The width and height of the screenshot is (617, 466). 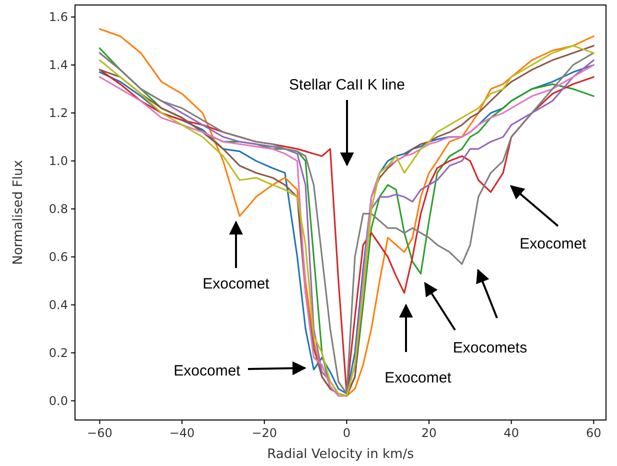 I want to click on y-tick-label: 0.0, so click(x=58, y=401).